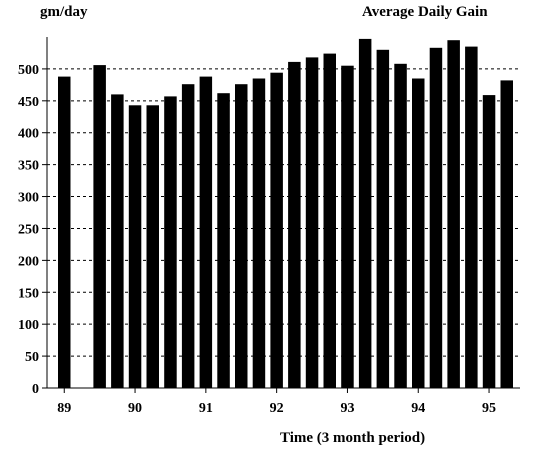 The height and width of the screenshot is (455, 550). I want to click on chart-title: Average Daily Gain, so click(425, 12).